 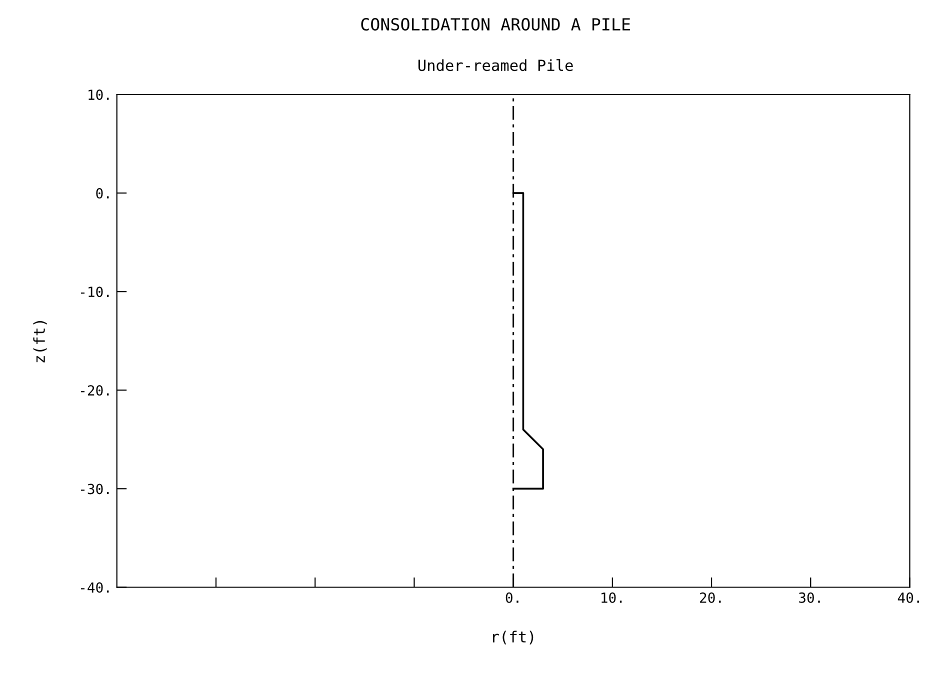 What do you see at coordinates (908, 597) in the screenshot?
I see `x-tick-label: 40.` at bounding box center [908, 597].